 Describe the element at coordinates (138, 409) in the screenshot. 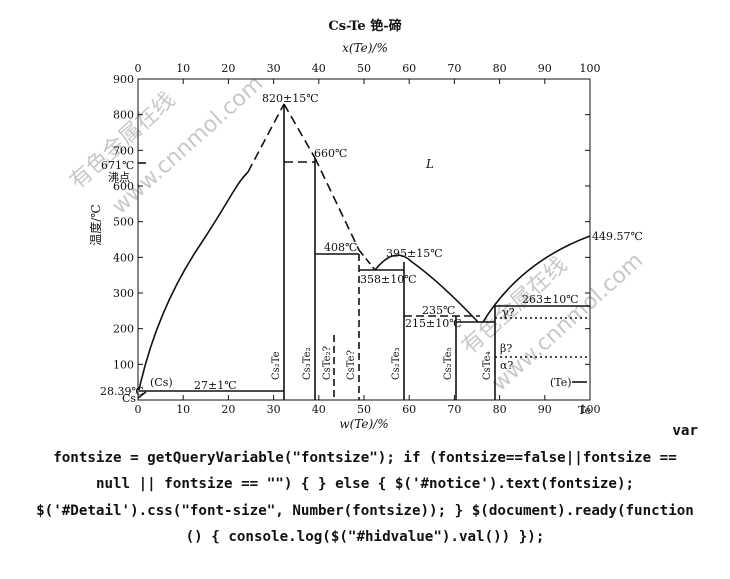

I see `x-tick-label: 0` at that location.